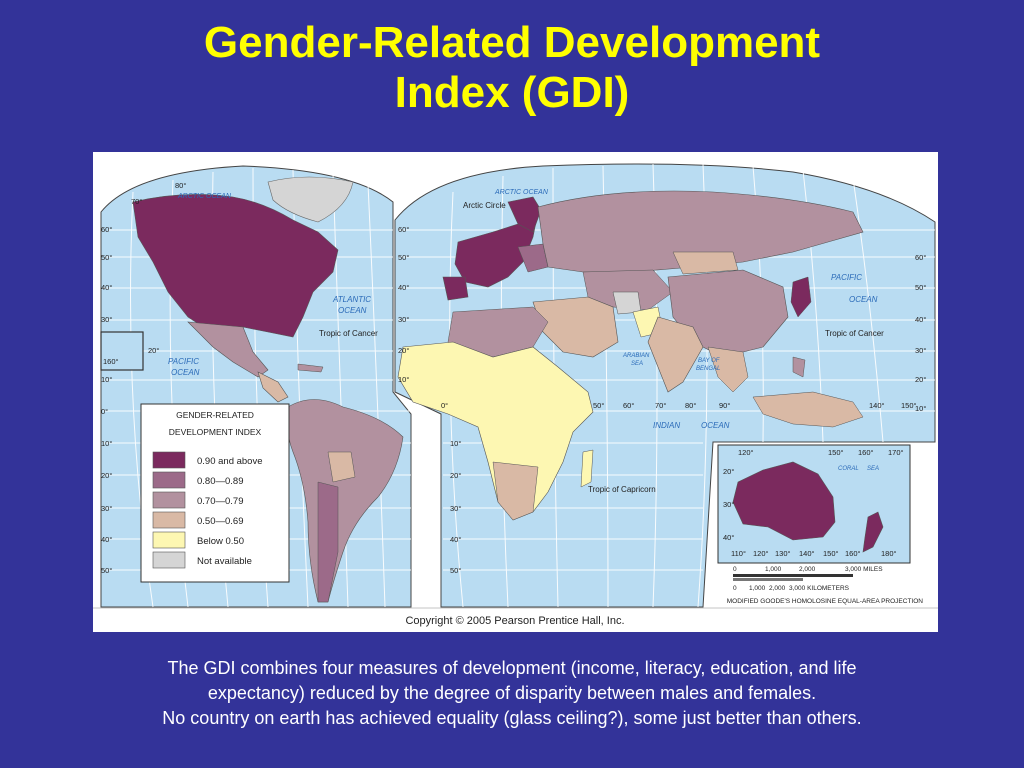 This screenshot has width=1024, height=768. Describe the element at coordinates (204, 196) in the screenshot. I see `arctic-ocean-label-left: ARCTIC OCEAN` at that location.